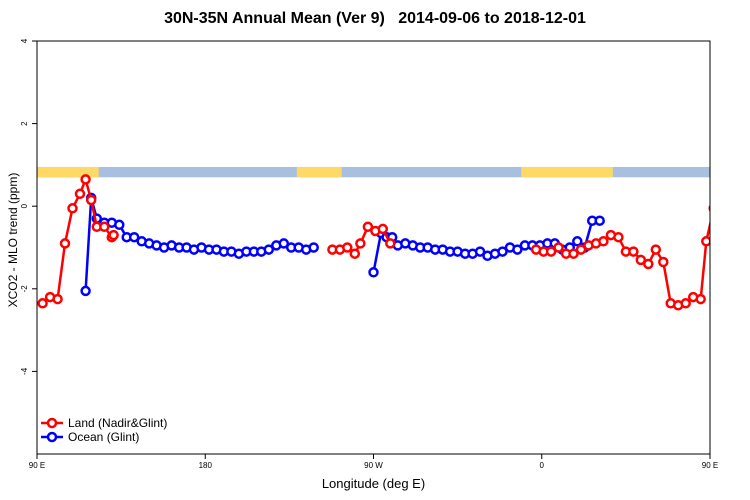  I want to click on legend: Land (Nadir&Glint) Ocean (Glint), so click(113, 433).